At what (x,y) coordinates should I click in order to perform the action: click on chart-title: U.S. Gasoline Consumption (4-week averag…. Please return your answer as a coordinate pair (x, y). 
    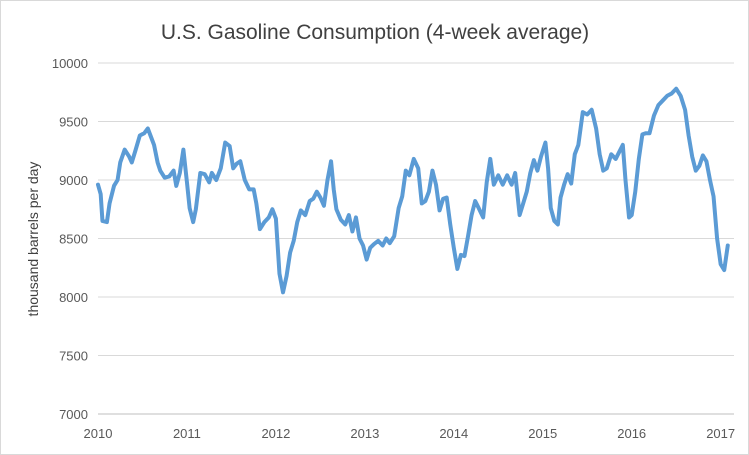
    Looking at the image, I should click on (375, 32).